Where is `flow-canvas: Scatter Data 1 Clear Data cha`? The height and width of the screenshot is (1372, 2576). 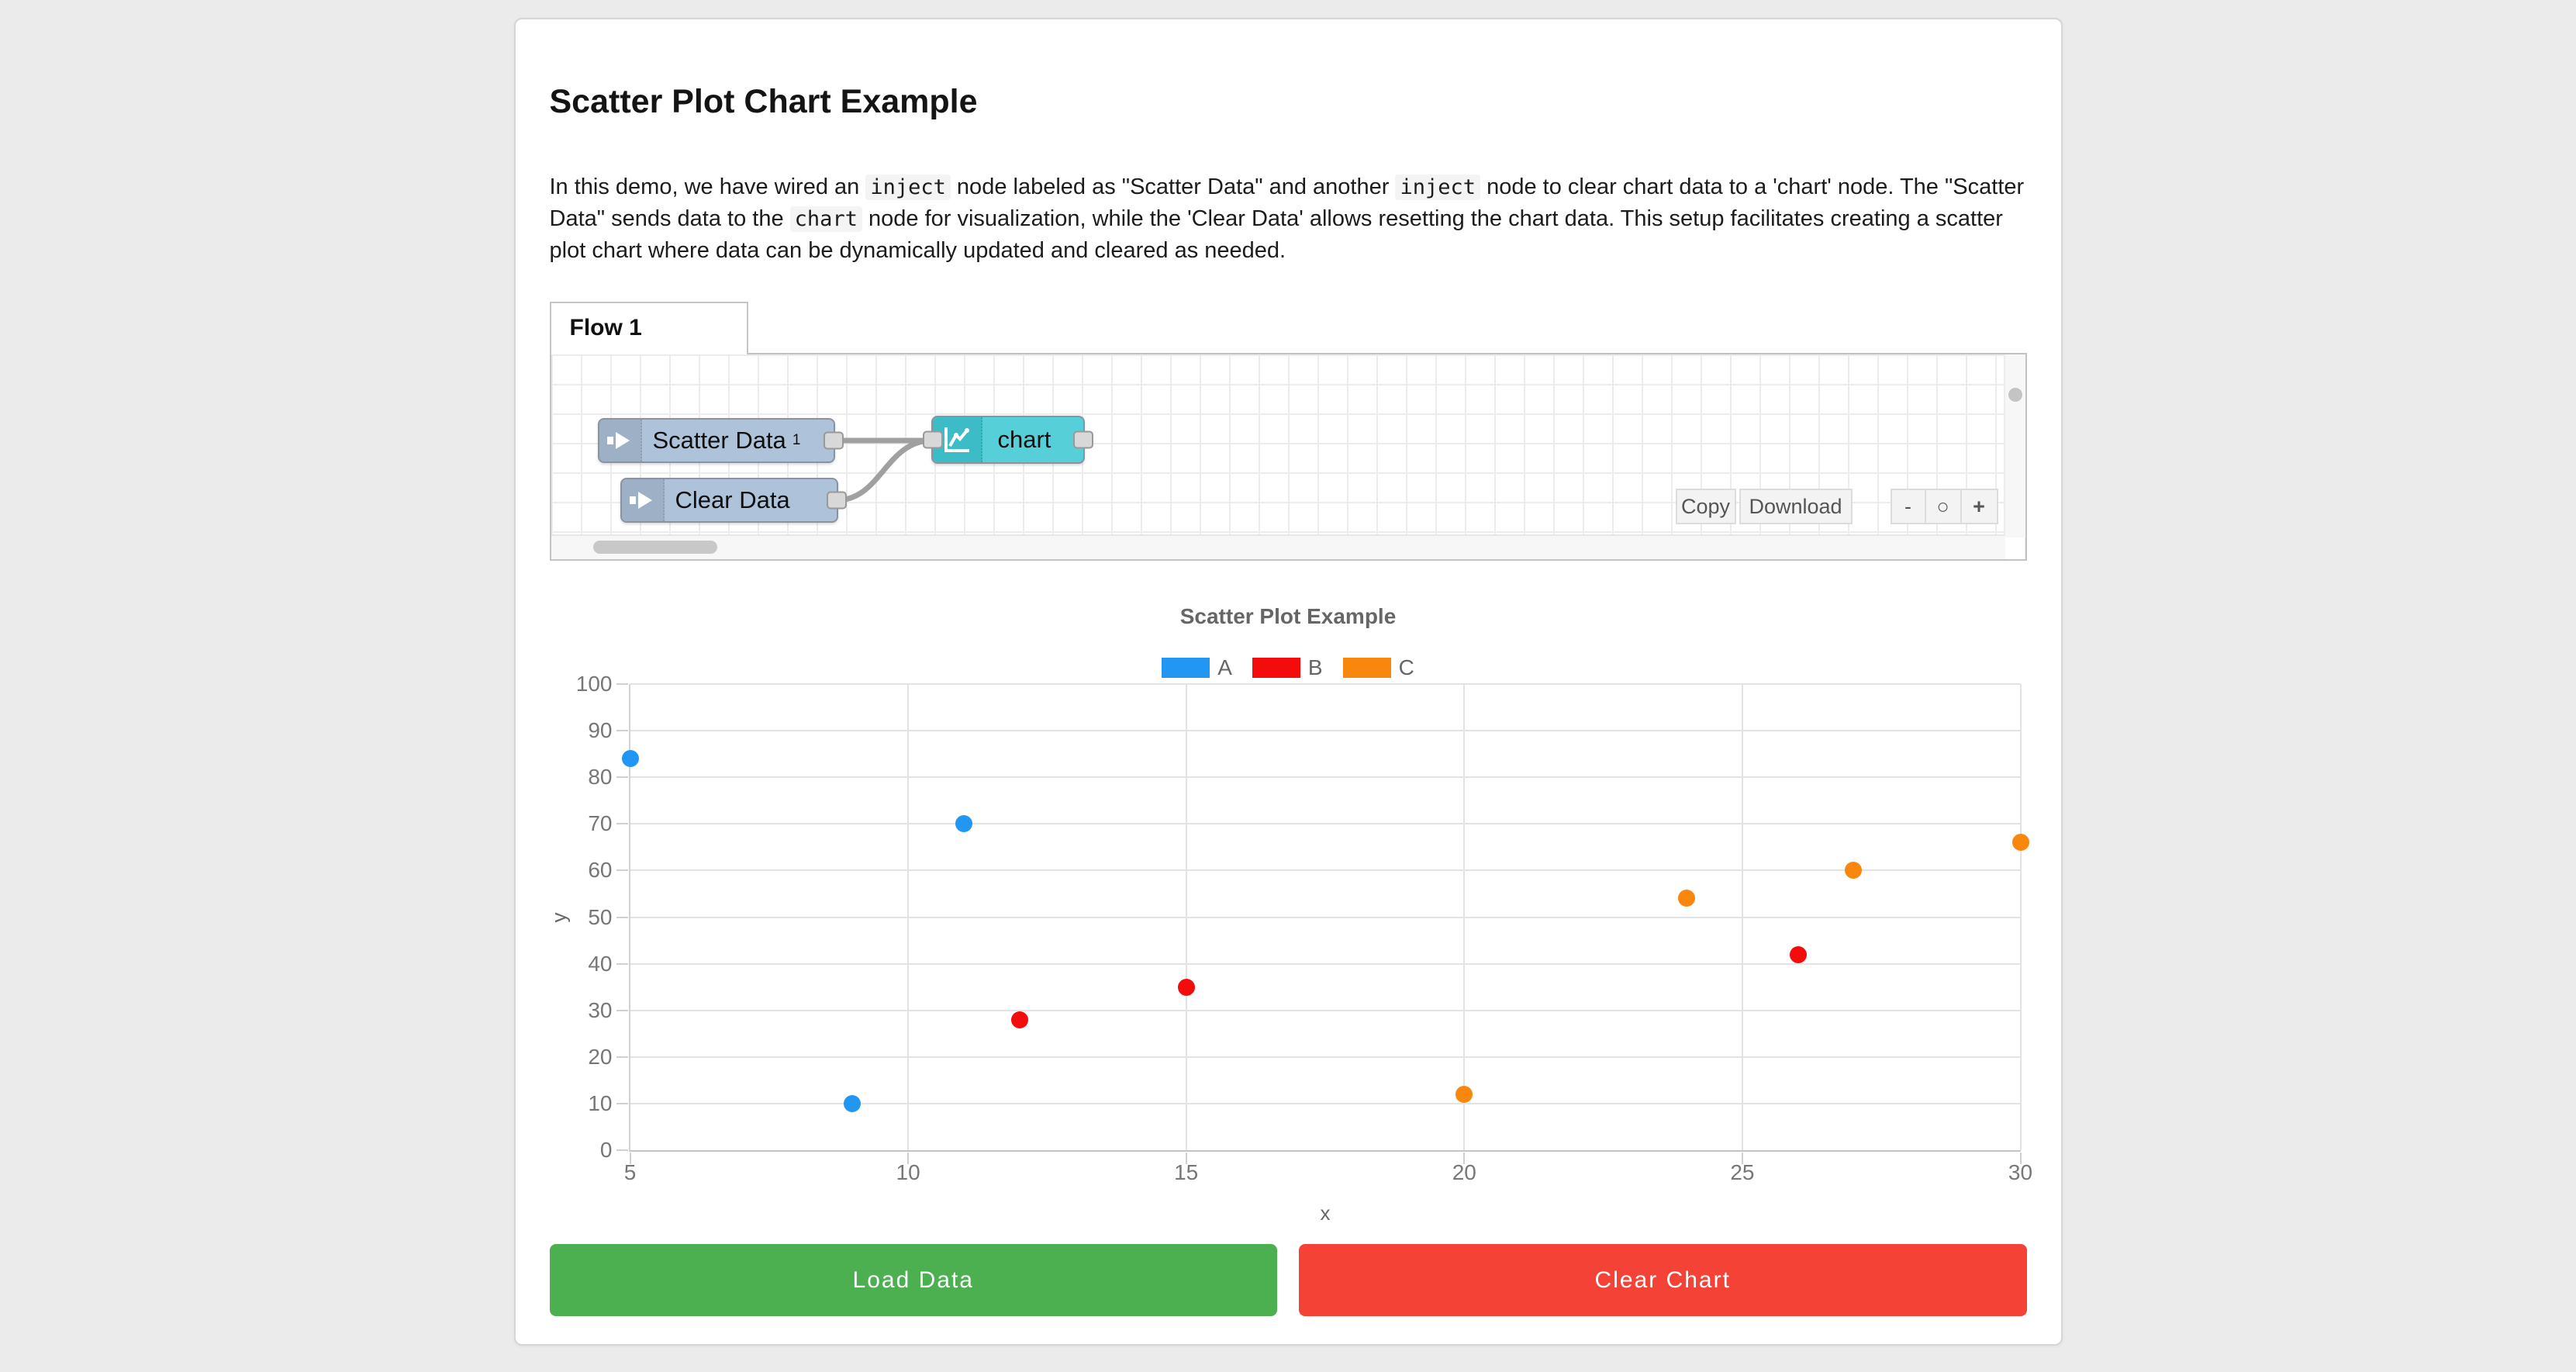 flow-canvas: Scatter Data 1 Clear Data cha is located at coordinates (1288, 457).